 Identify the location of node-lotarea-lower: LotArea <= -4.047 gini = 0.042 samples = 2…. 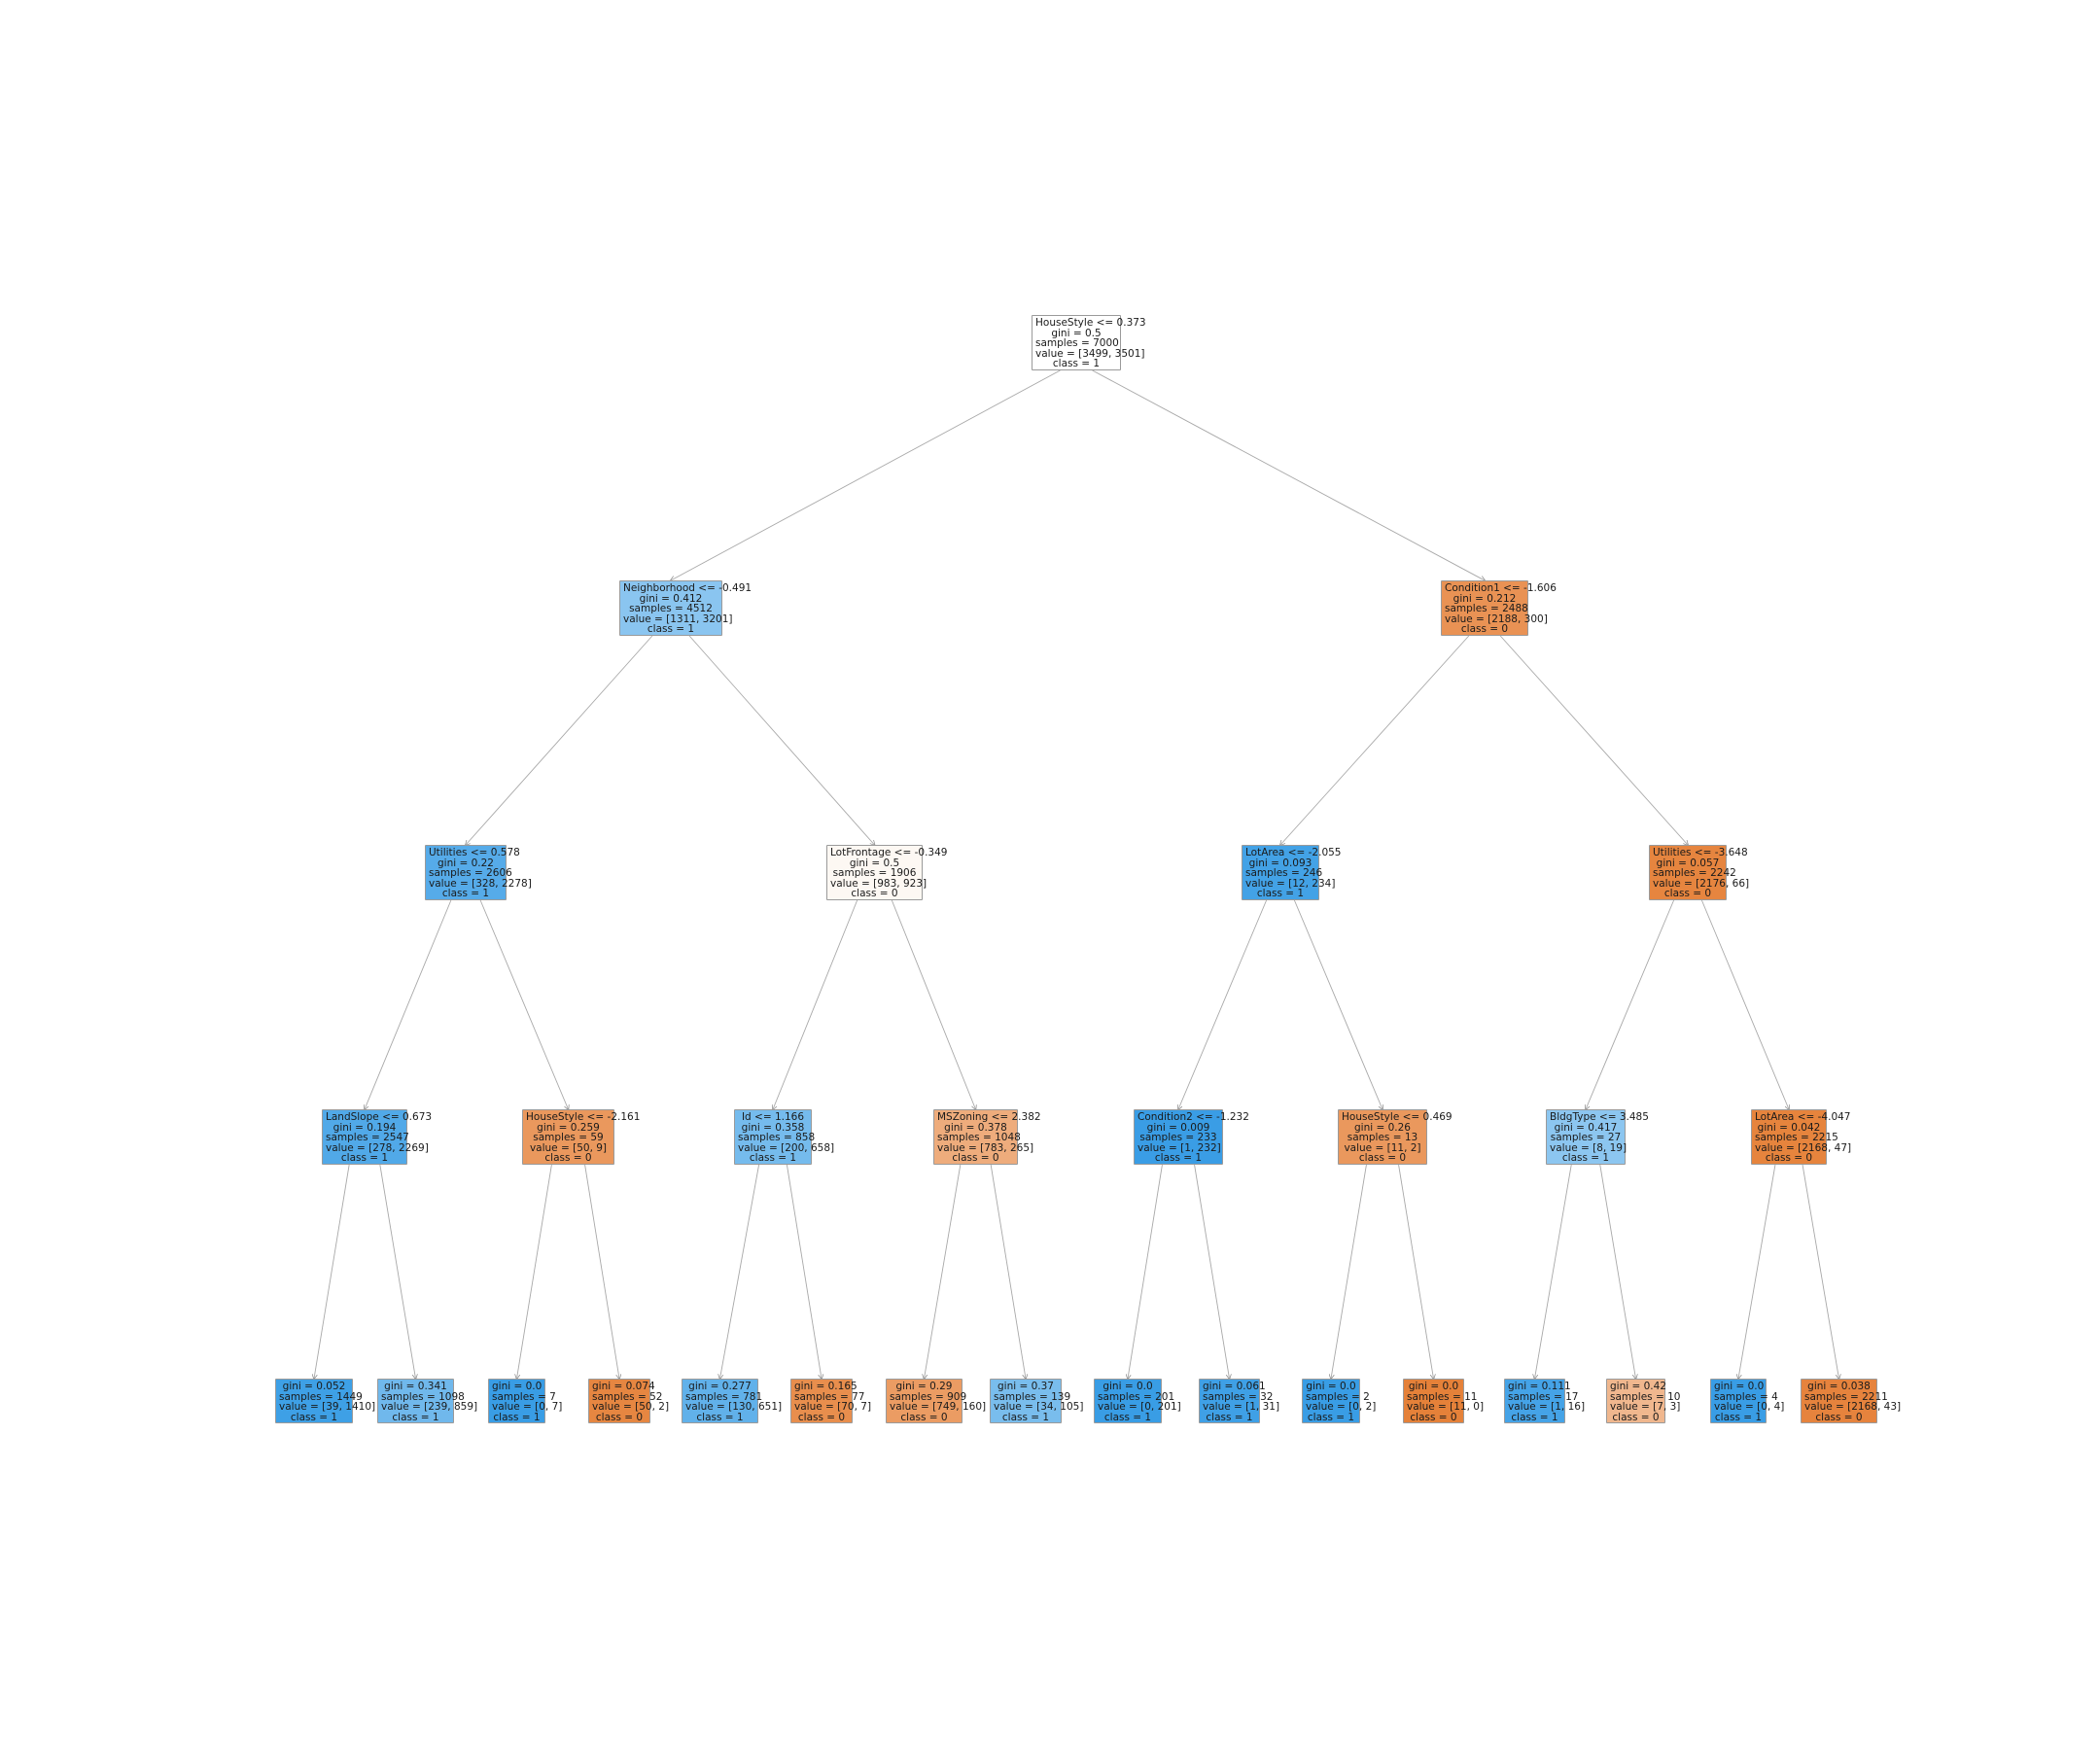
(1801, 1137).